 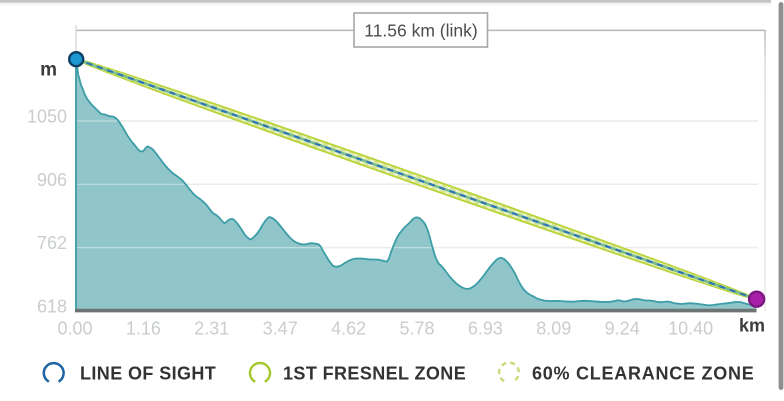 What do you see at coordinates (74, 329) in the screenshot?
I see `svg-text: 0.00` at bounding box center [74, 329].